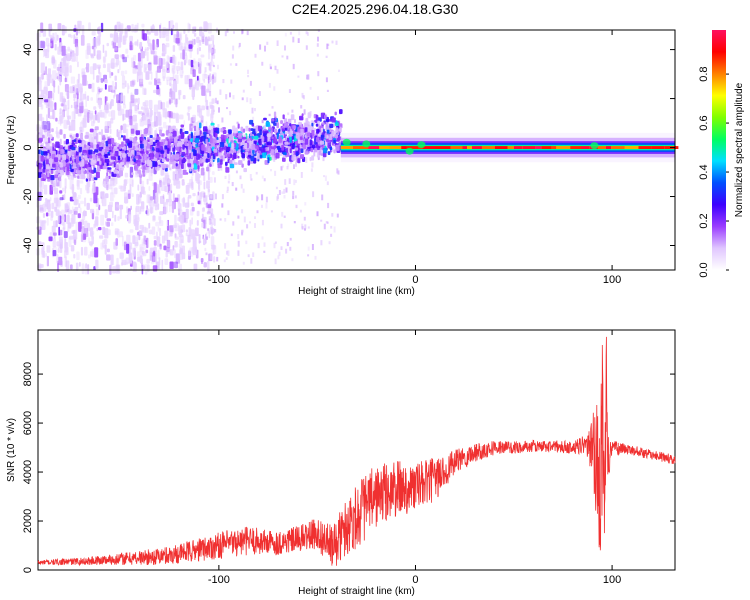 The height and width of the screenshot is (600, 750). I want to click on colorbar-tick-label: 0.2, so click(704, 220).